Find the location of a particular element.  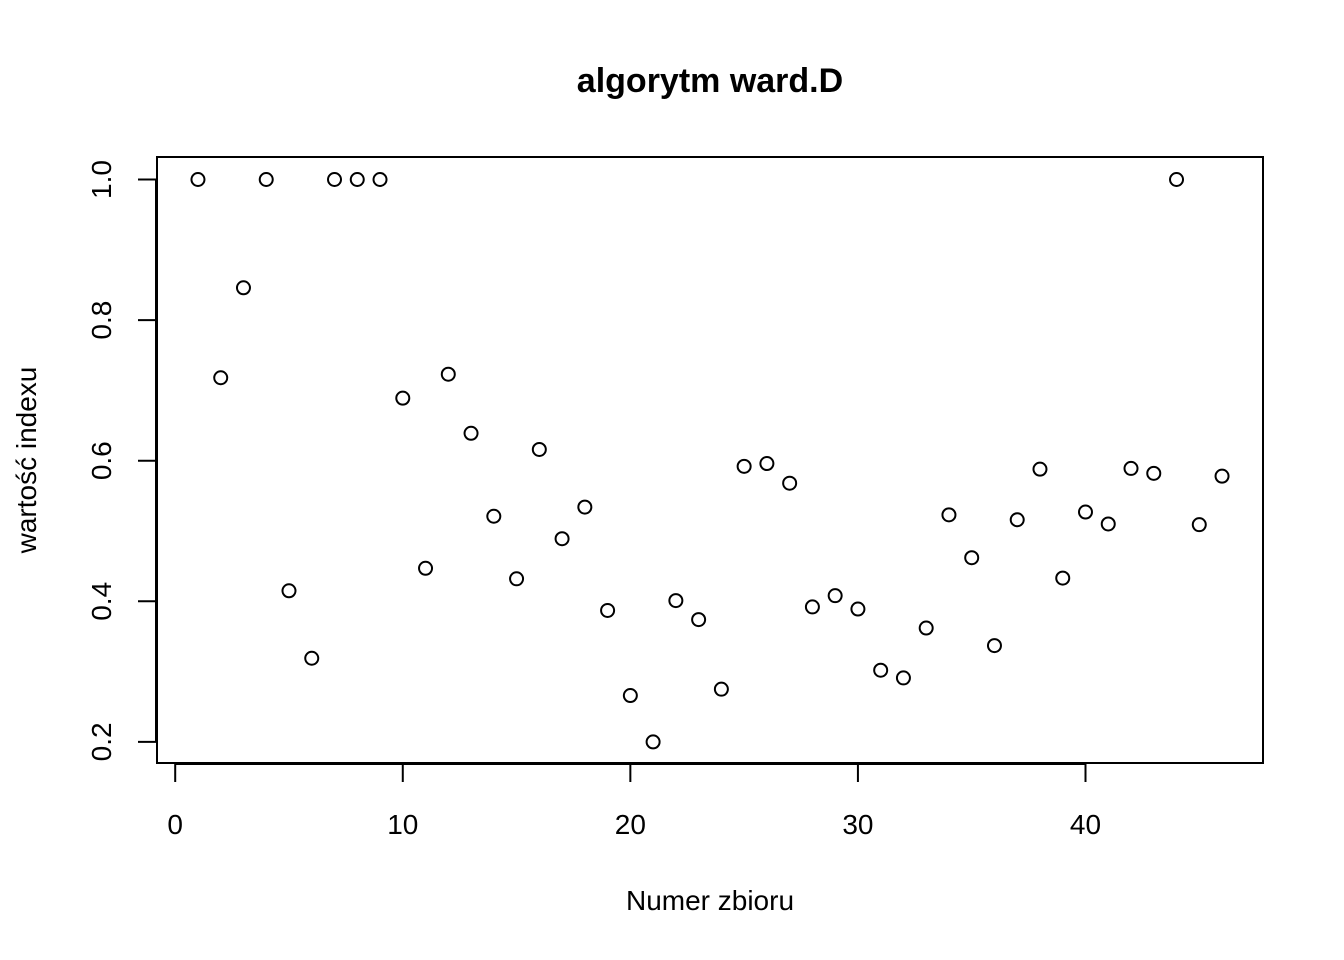

x-tick-label: 0 is located at coordinates (175, 824).